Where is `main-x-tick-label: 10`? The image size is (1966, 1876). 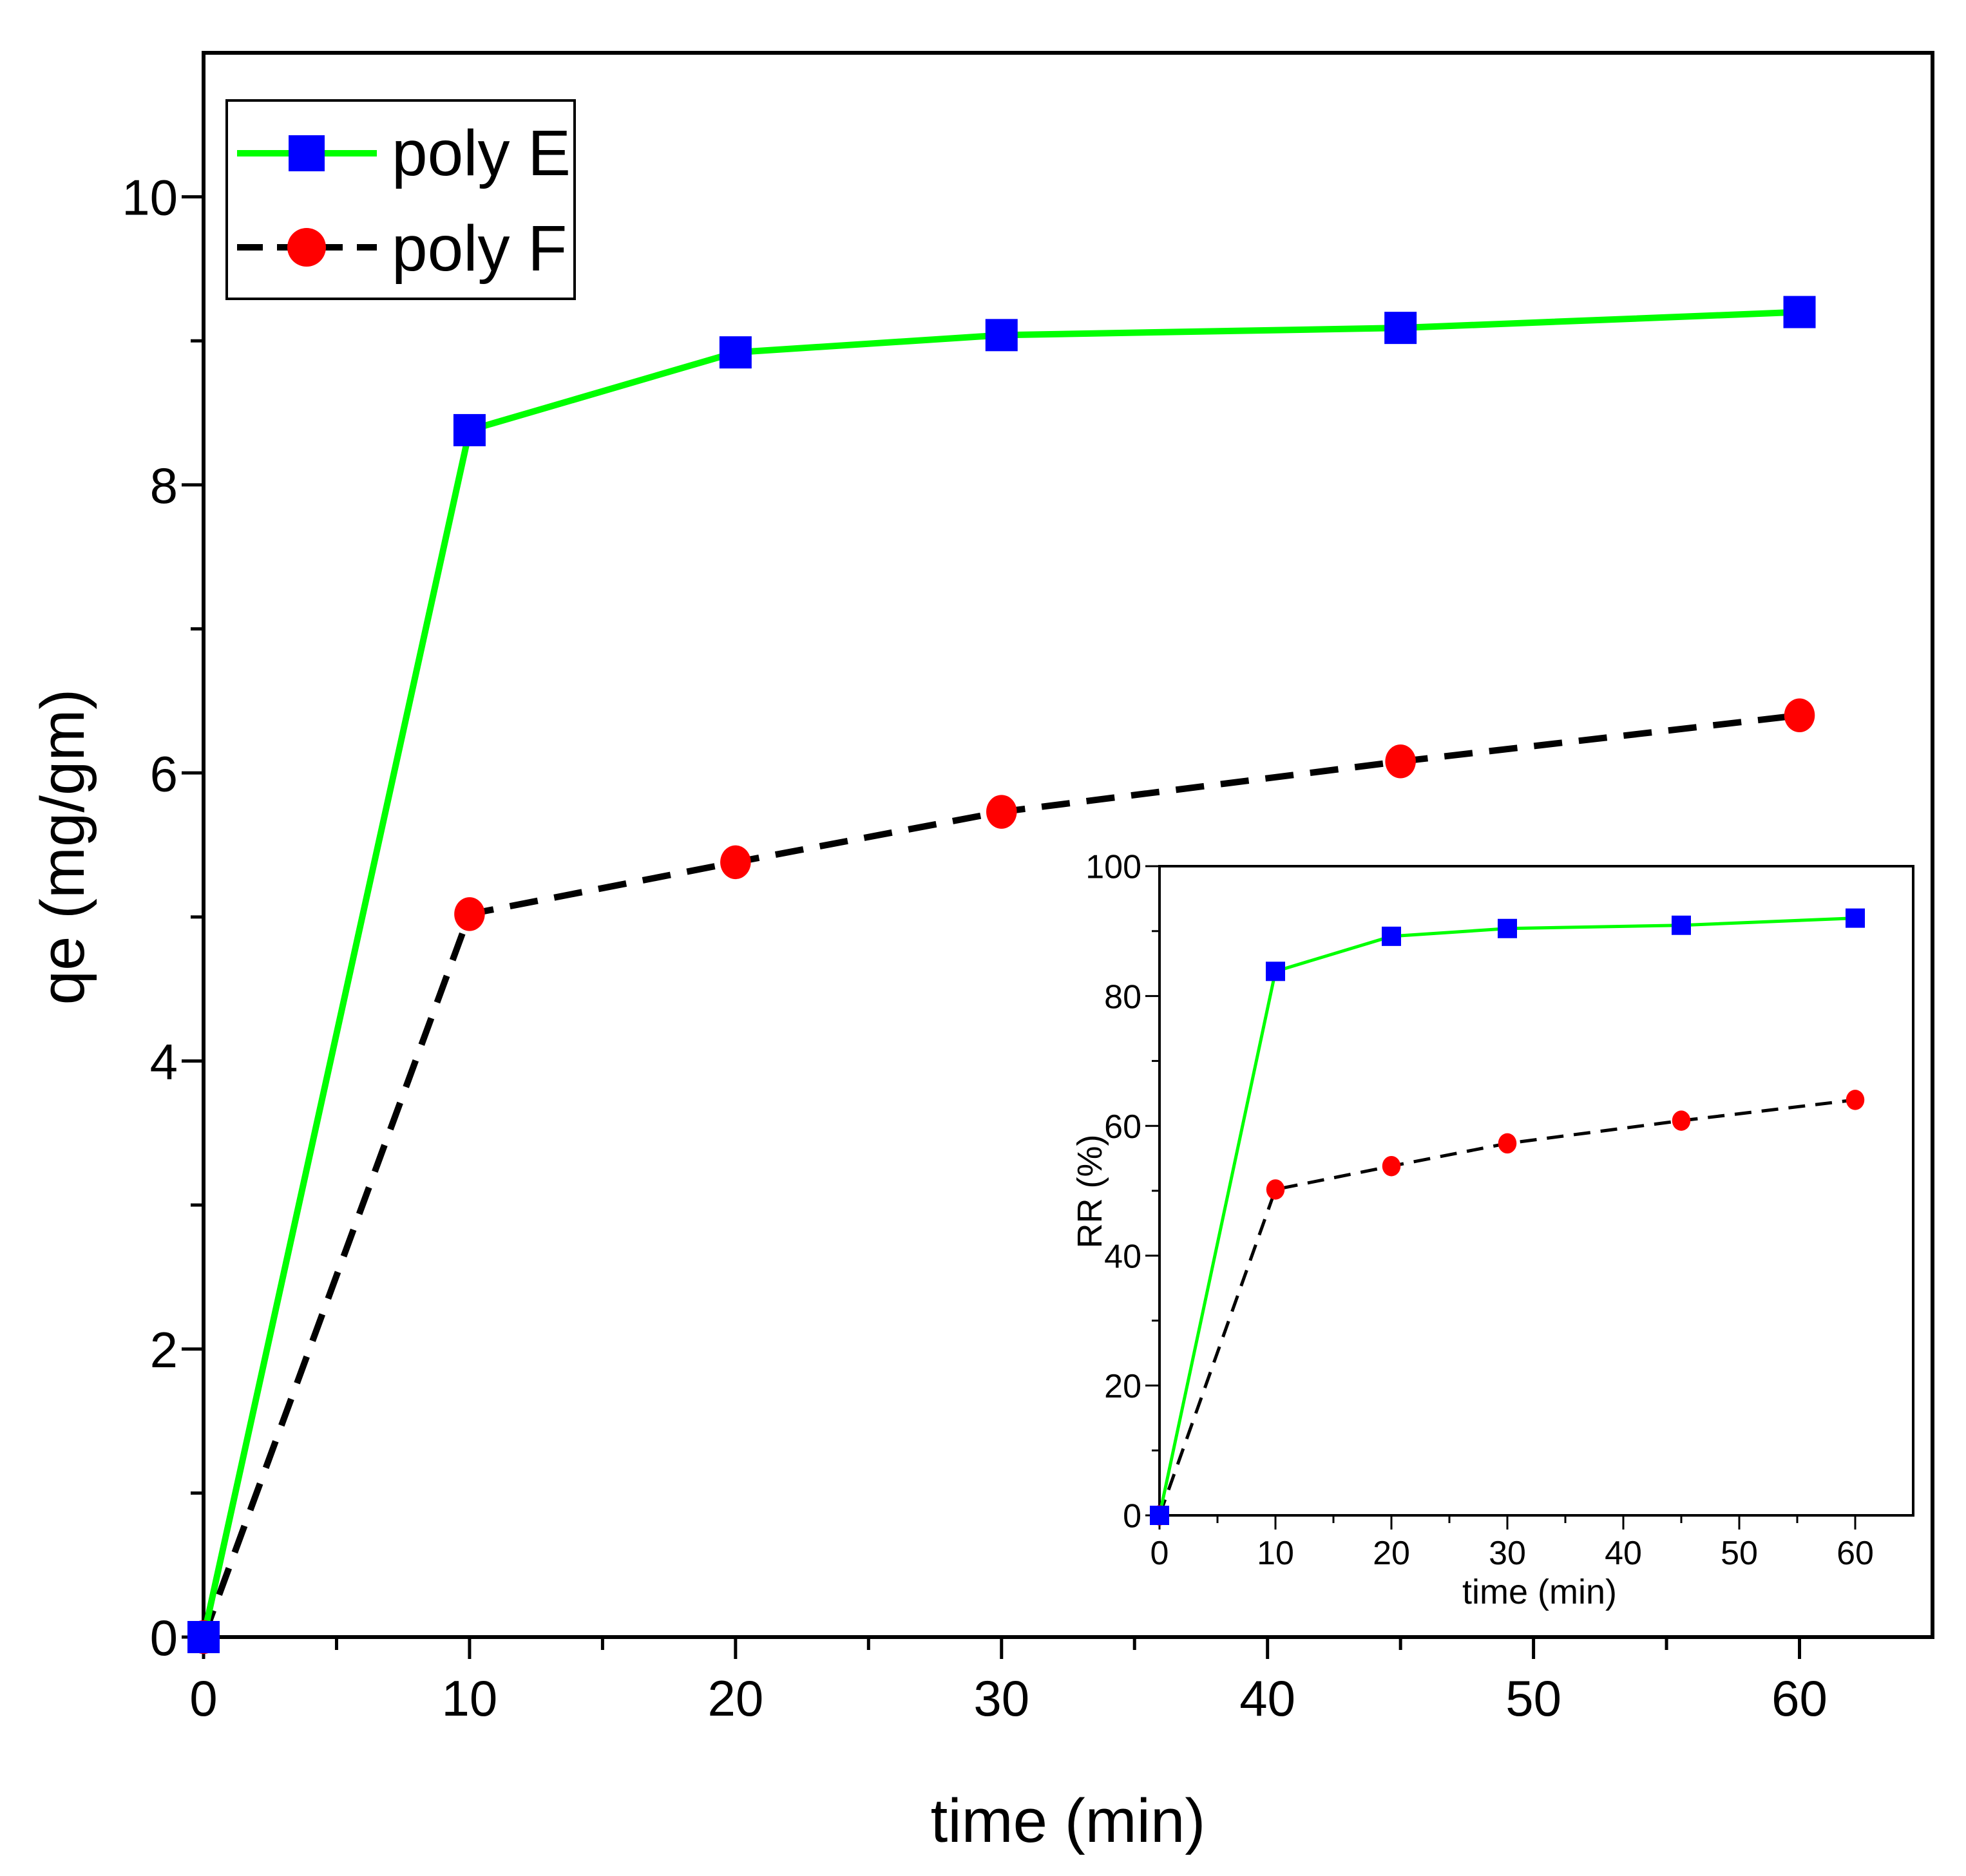 main-x-tick-label: 10 is located at coordinates (470, 1698).